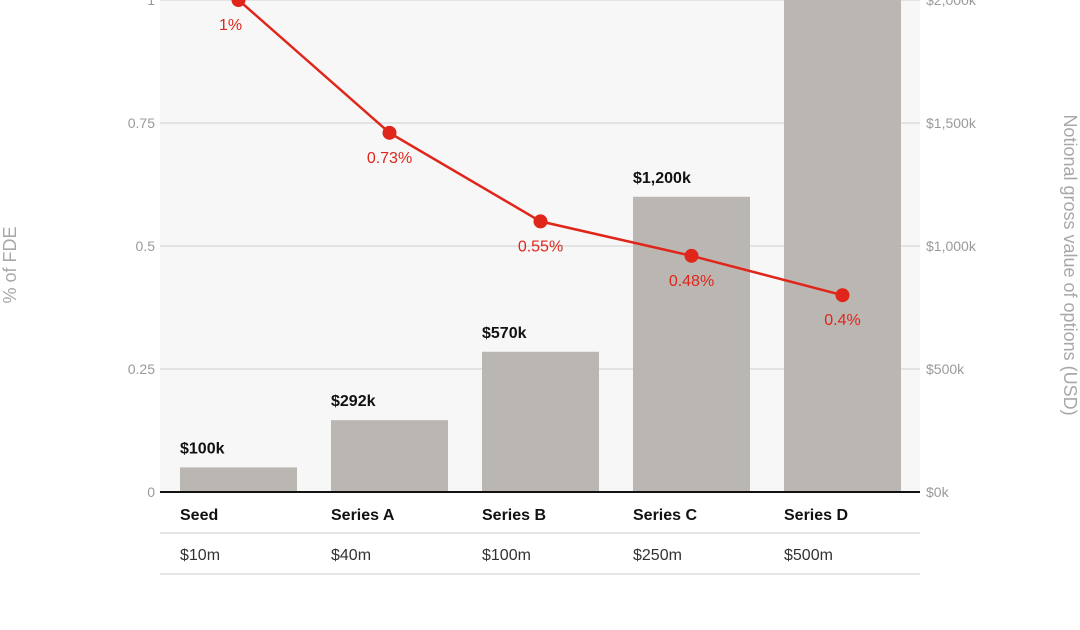 This screenshot has width=1080, height=630. I want to click on fde-data-label: 0.55%, so click(540, 246).